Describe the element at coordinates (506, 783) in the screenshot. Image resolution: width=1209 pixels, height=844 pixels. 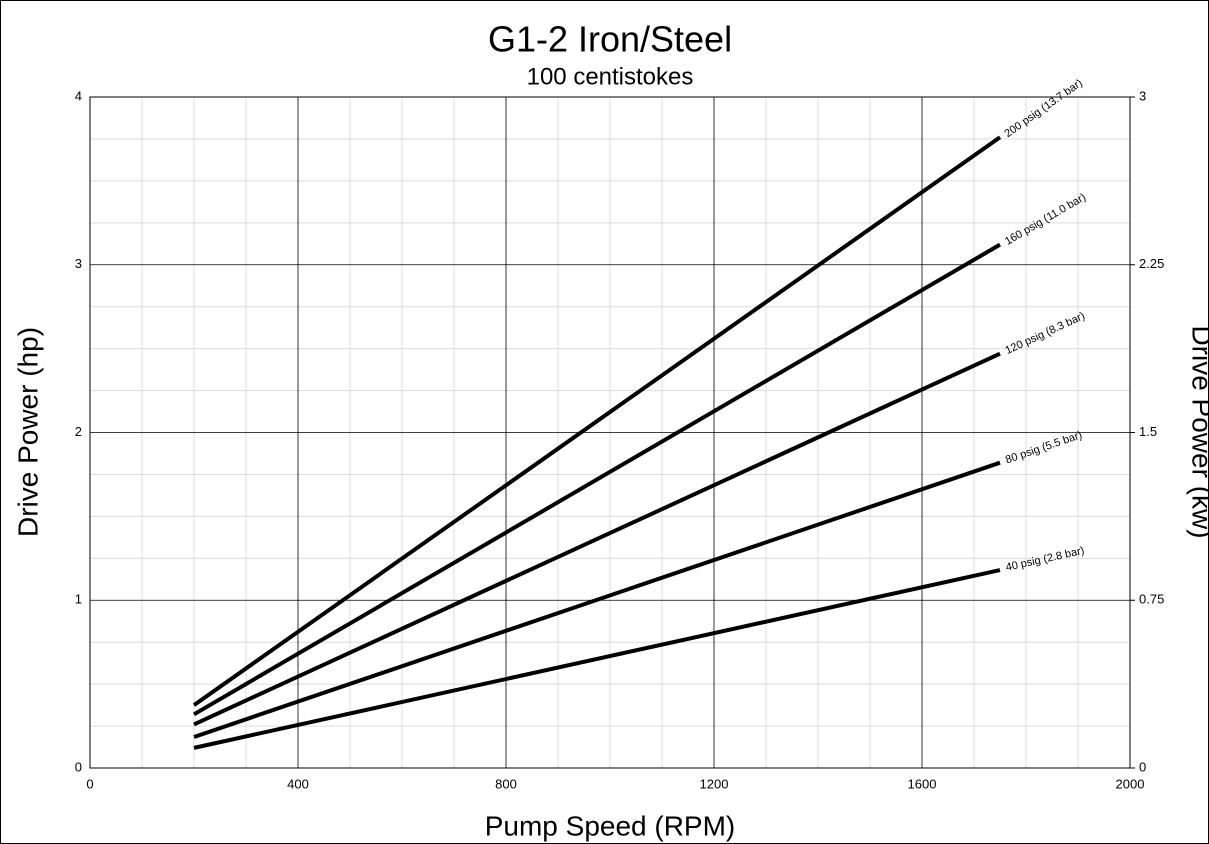
I see `x-tick-label: 800` at that location.